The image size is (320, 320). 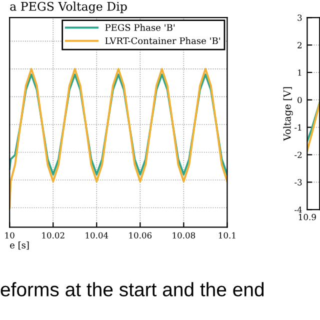 What do you see at coordinates (140, 235) in the screenshot?
I see `x-tick-label: 10.06` at bounding box center [140, 235].